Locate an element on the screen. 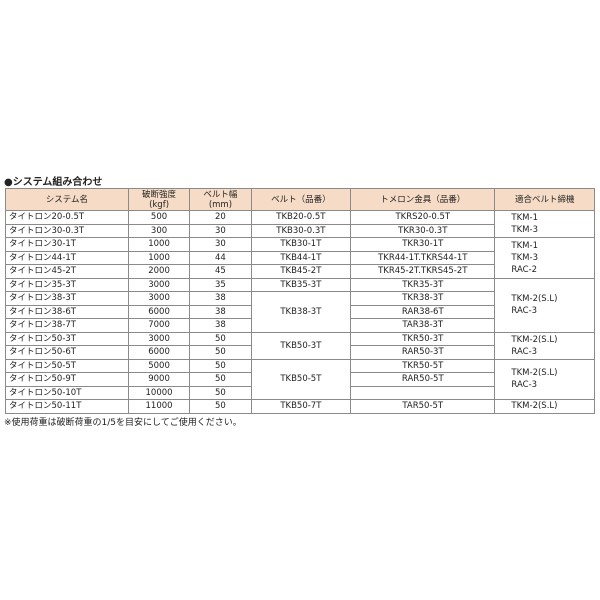 The image size is (600, 600). cell-width: 20 is located at coordinates (220, 217).